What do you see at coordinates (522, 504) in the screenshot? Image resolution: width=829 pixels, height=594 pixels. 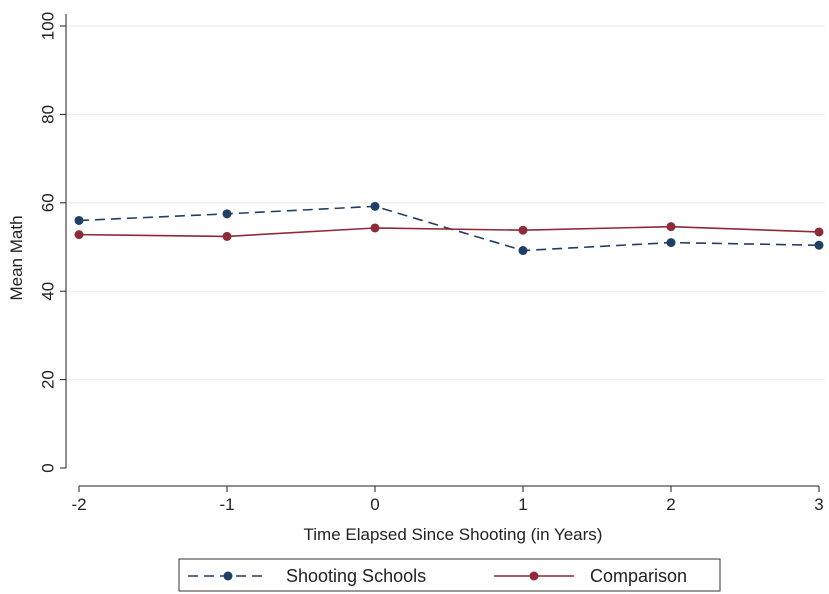 I see `x-tick-label: 1` at bounding box center [522, 504].